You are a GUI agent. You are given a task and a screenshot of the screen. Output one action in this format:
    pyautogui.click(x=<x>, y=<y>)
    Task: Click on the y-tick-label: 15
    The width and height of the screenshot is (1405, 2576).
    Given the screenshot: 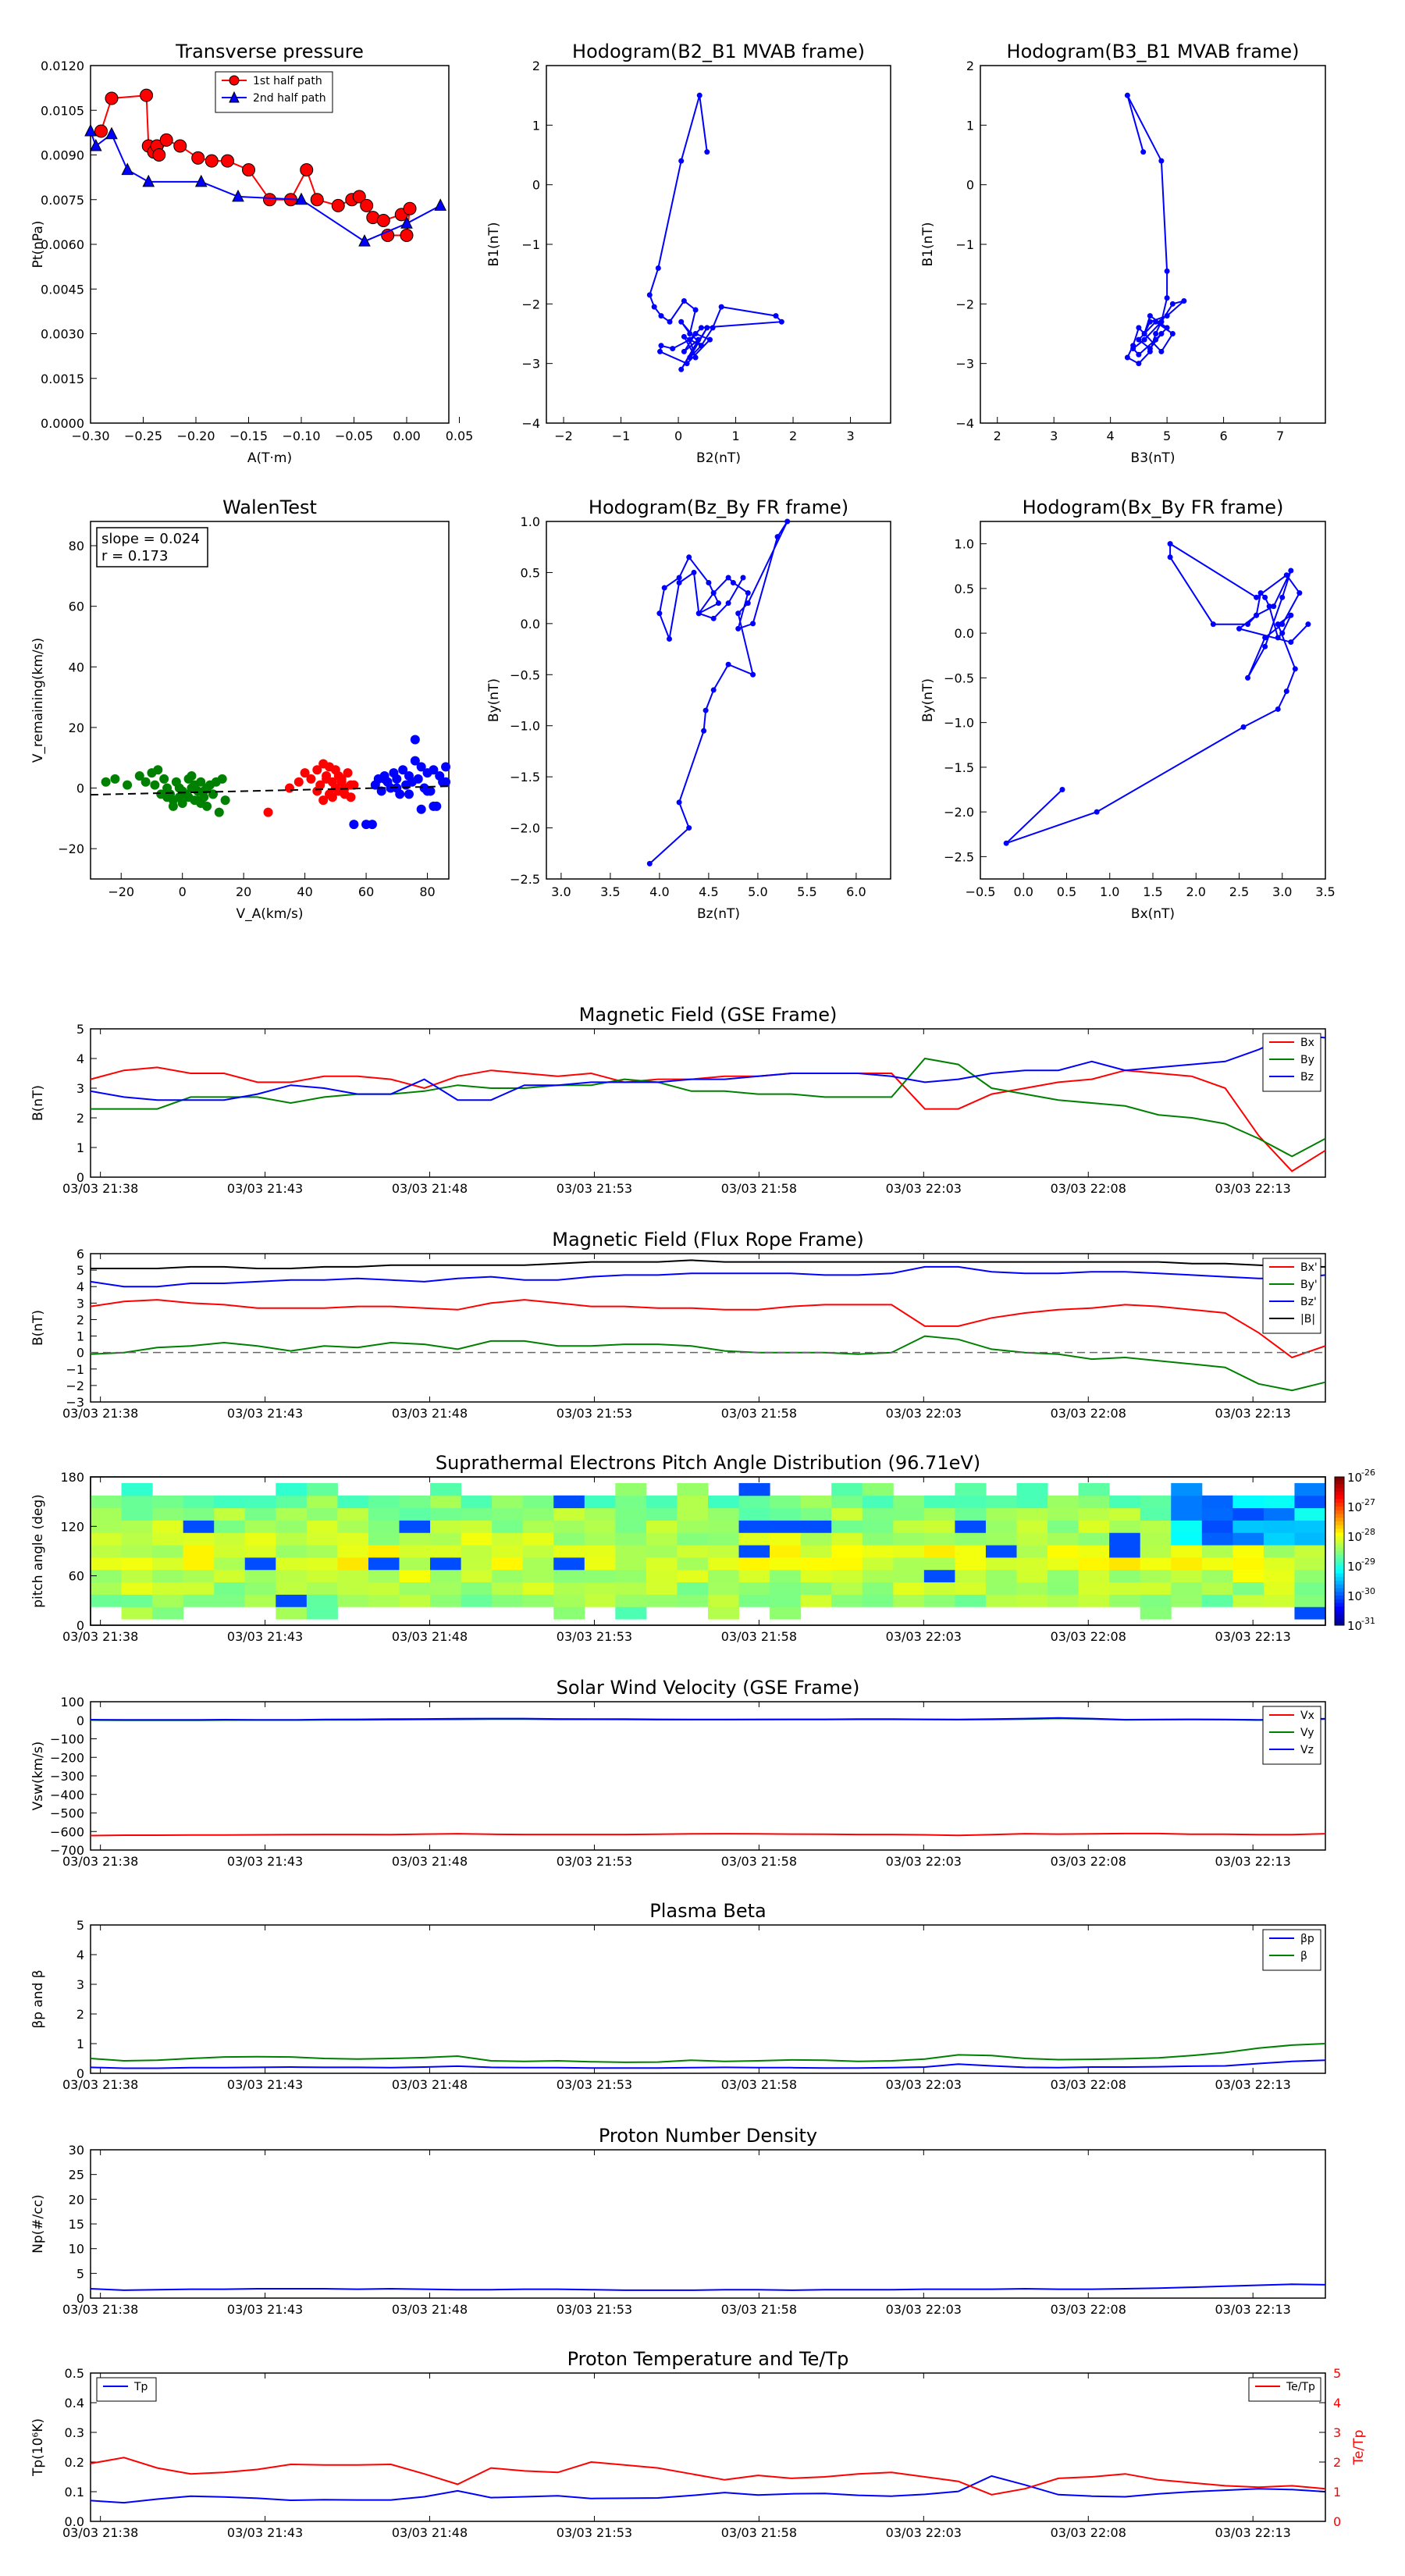 What is the action you would take?
    pyautogui.click(x=76, y=2224)
    